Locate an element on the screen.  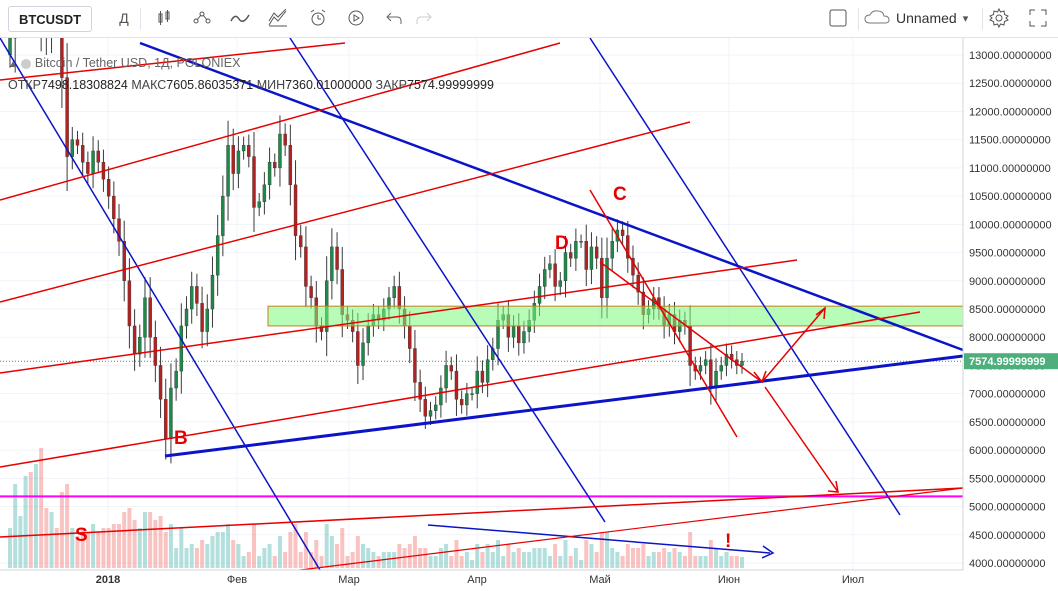
candles-icon is located at coordinates (164, 18).